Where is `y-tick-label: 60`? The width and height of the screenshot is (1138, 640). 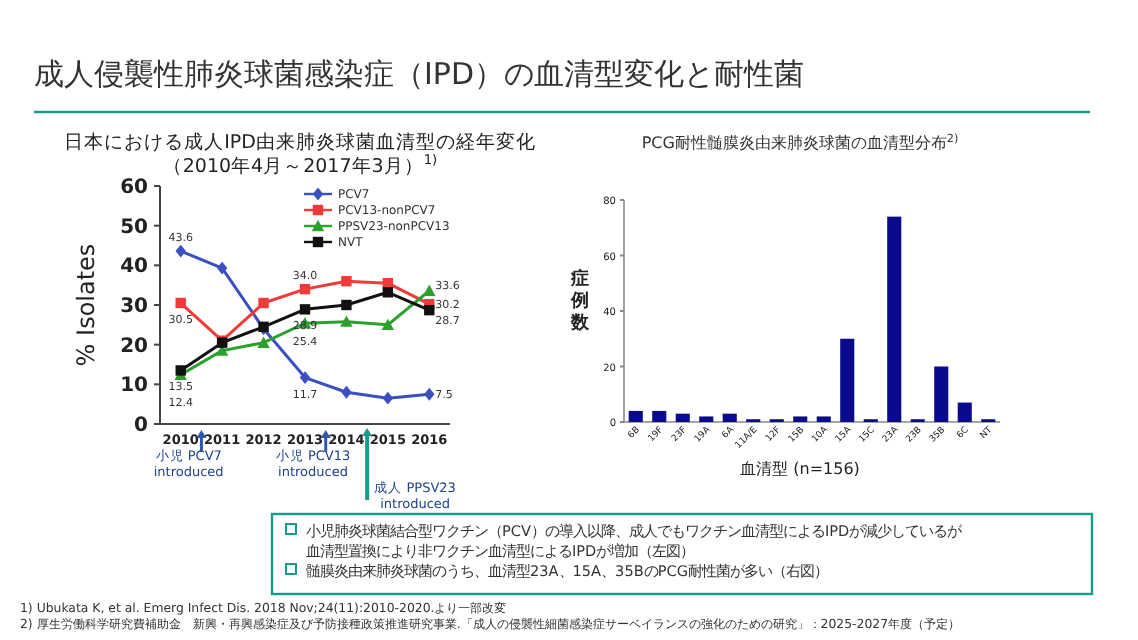 y-tick-label: 60 is located at coordinates (134, 188).